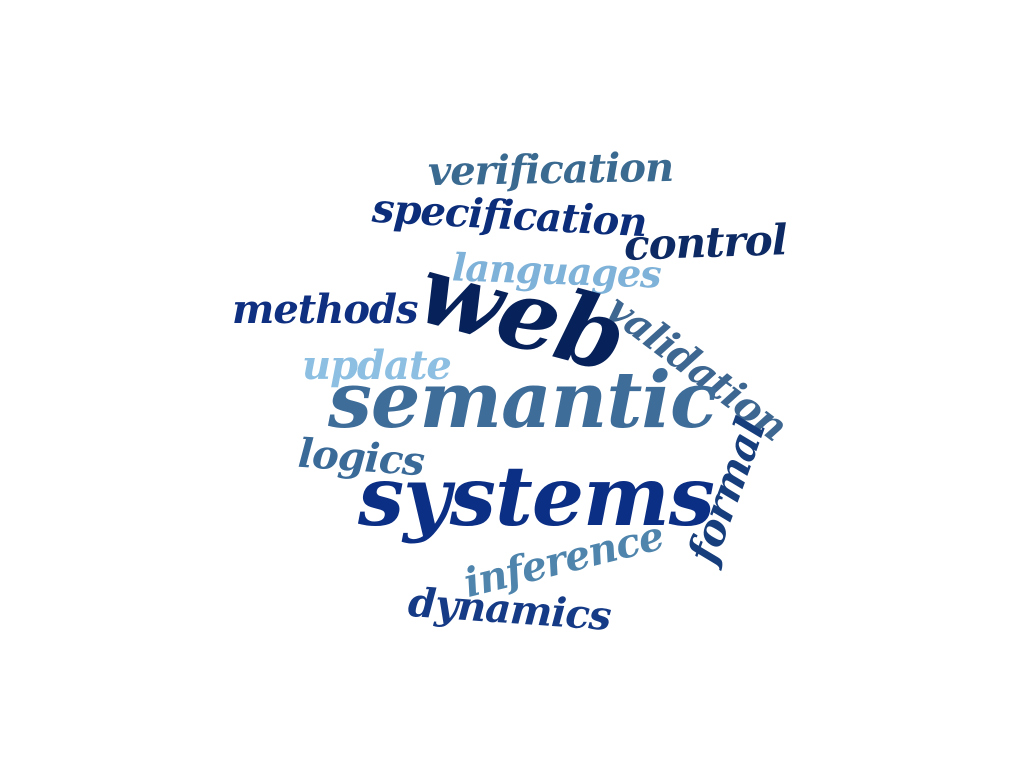  What do you see at coordinates (550, 169) in the screenshot?
I see `word-verification: verification` at bounding box center [550, 169].